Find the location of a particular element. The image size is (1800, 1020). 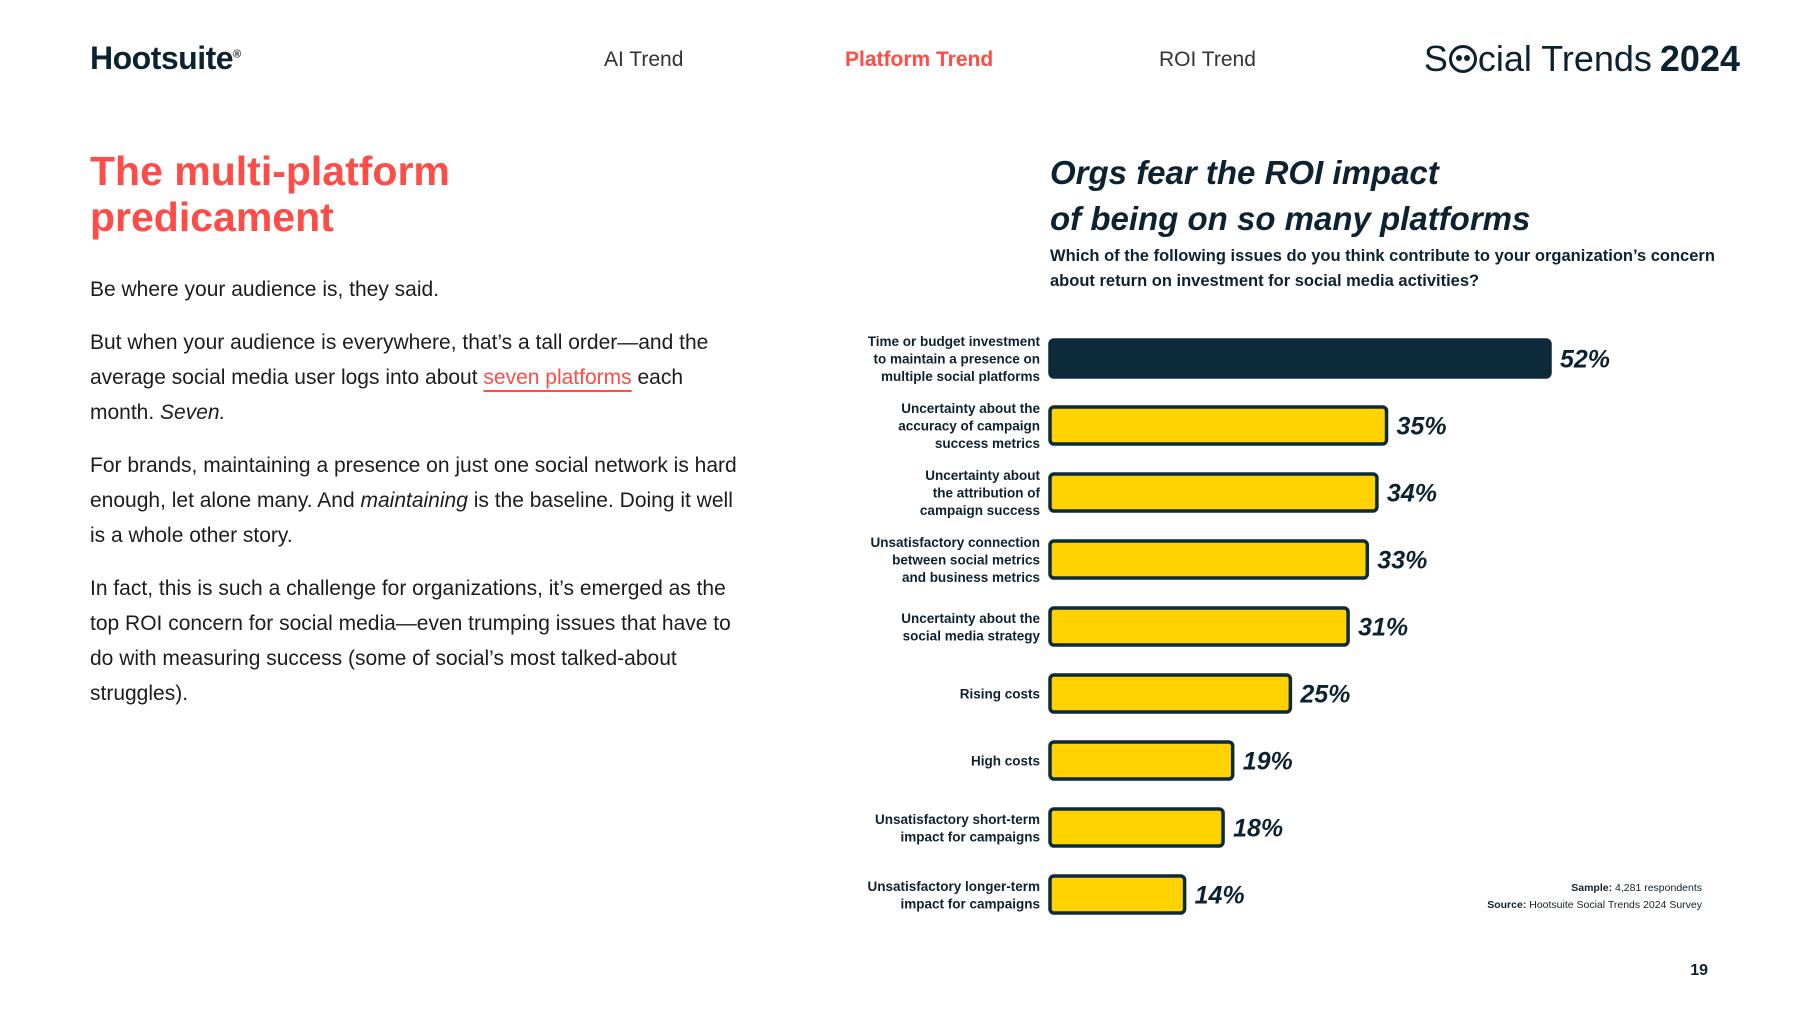

category-label-4-line-1: social media strategy is located at coordinates (972, 635).